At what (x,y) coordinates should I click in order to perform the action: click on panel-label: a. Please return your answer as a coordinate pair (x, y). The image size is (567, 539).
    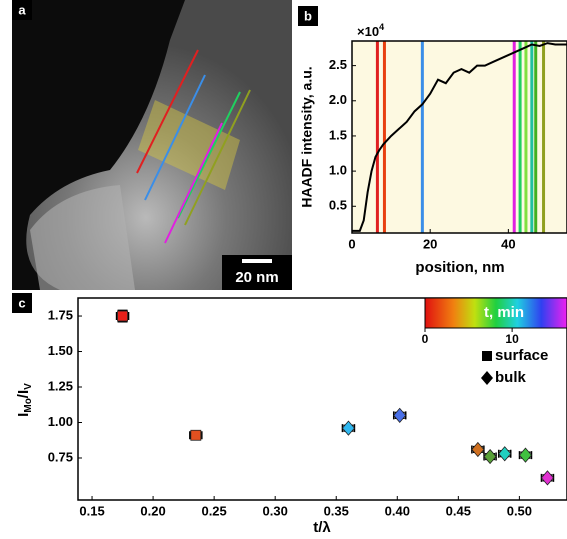
    Looking at the image, I should click on (22, 9).